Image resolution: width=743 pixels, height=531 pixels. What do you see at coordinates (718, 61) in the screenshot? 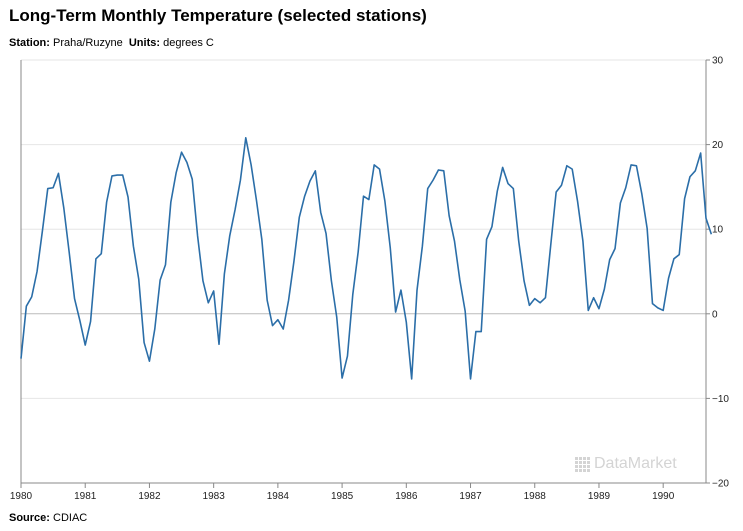
I see `y-tick-label: 30` at bounding box center [718, 61].